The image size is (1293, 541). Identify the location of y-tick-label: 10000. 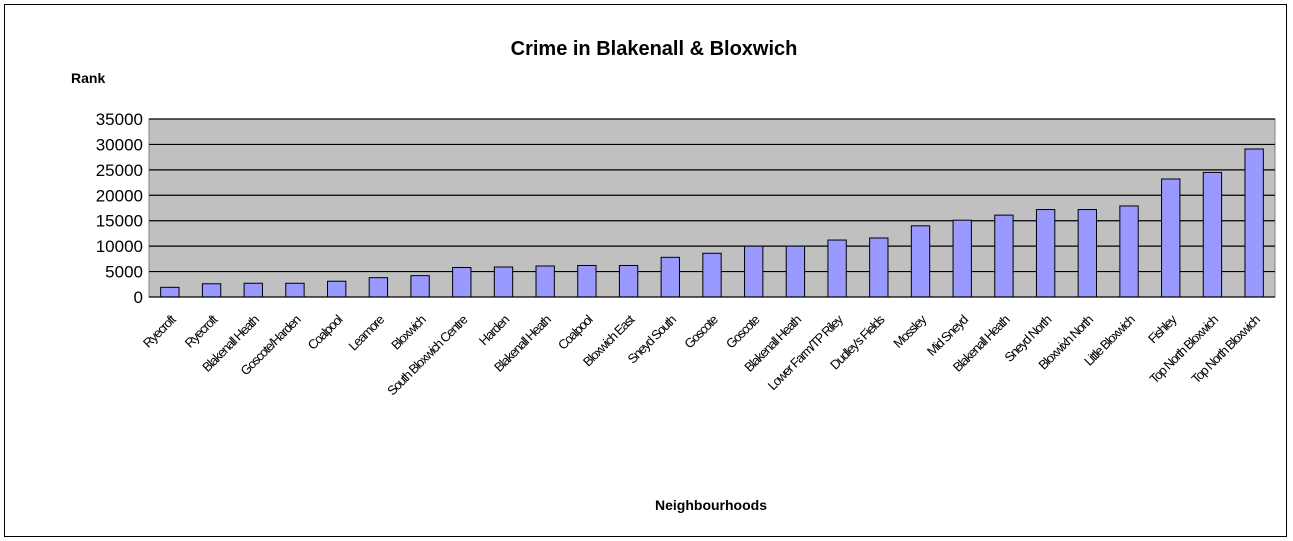
(119, 246).